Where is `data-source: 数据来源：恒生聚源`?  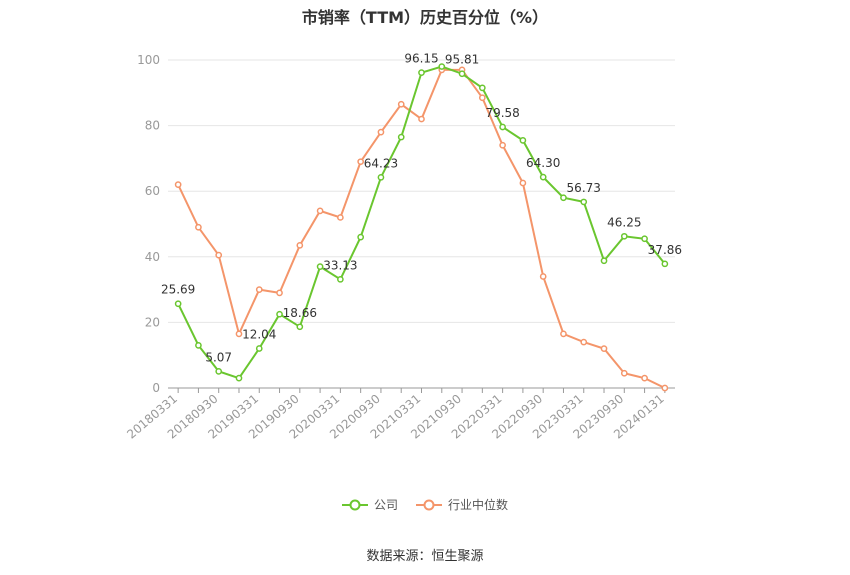 data-source: 数据来源：恒生聚源 is located at coordinates (425, 556).